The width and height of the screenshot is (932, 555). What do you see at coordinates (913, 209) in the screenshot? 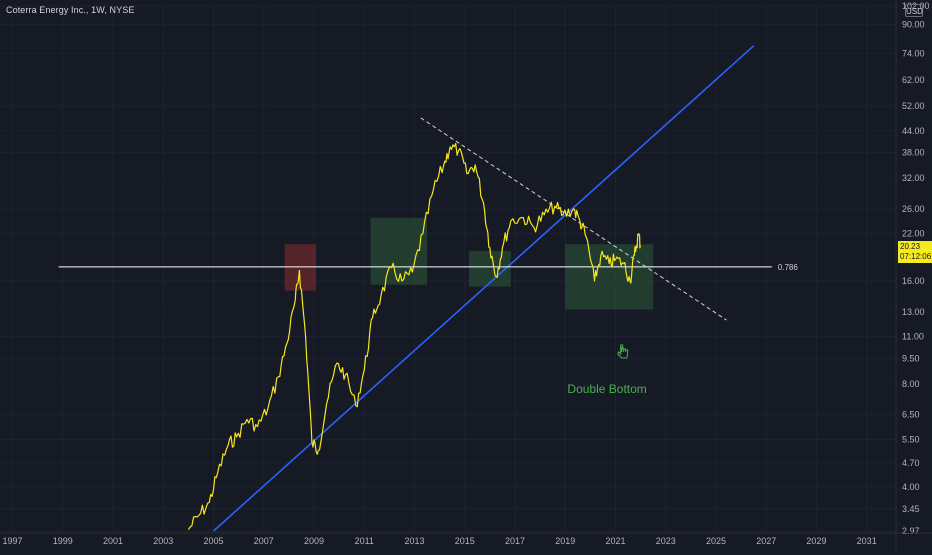
I see `y-tick-label: 26.00` at bounding box center [913, 209].